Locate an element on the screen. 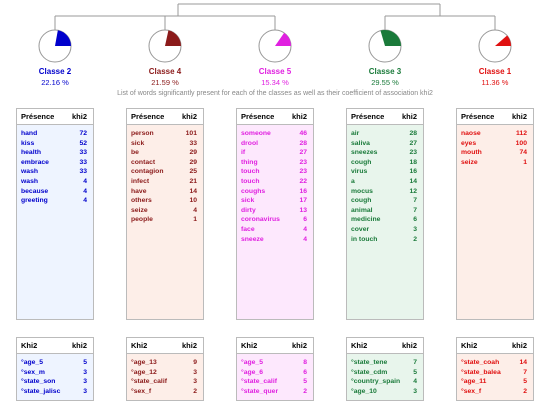 The height and width of the screenshot is (406, 550). table-row: touch 23 is located at coordinates (275, 172).